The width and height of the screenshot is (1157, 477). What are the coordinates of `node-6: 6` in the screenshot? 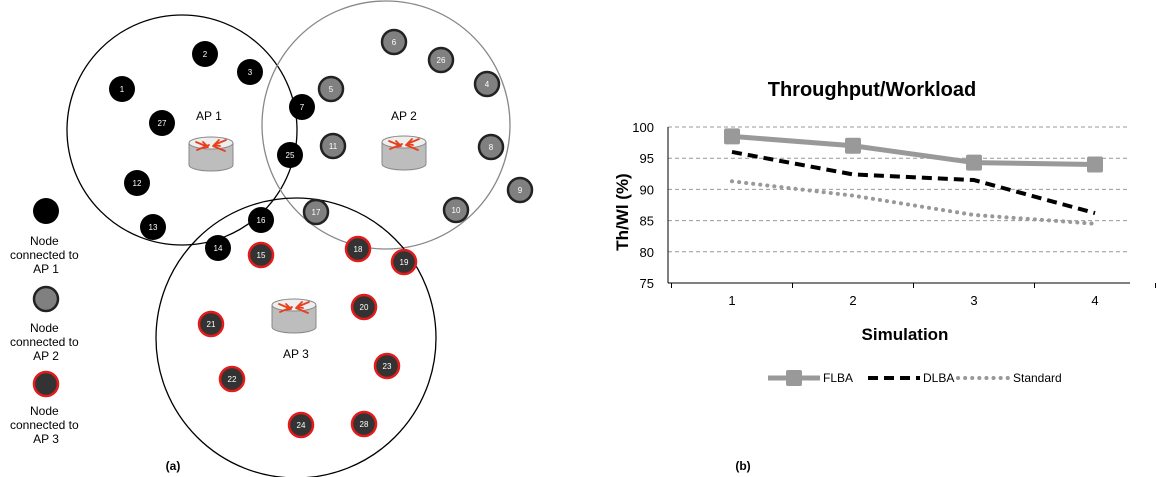 It's located at (394, 42).